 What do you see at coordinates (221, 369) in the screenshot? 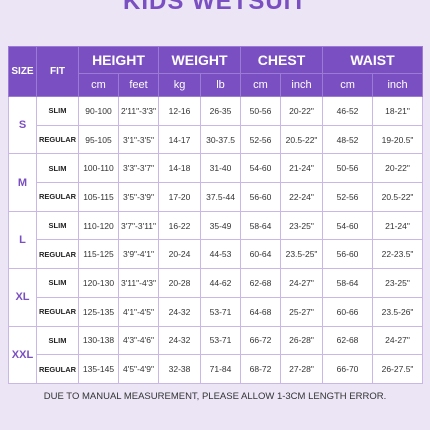
I see `value-cell: 71-84` at bounding box center [221, 369].